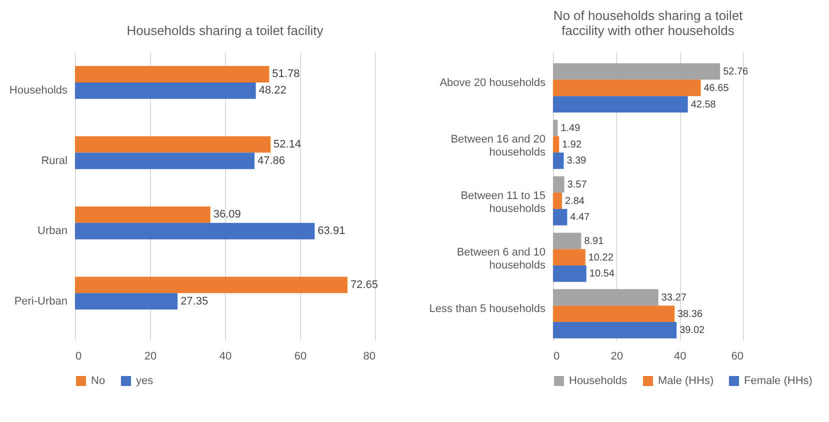  Describe the element at coordinates (576, 161) in the screenshot. I see `data-label: 3.39` at that location.